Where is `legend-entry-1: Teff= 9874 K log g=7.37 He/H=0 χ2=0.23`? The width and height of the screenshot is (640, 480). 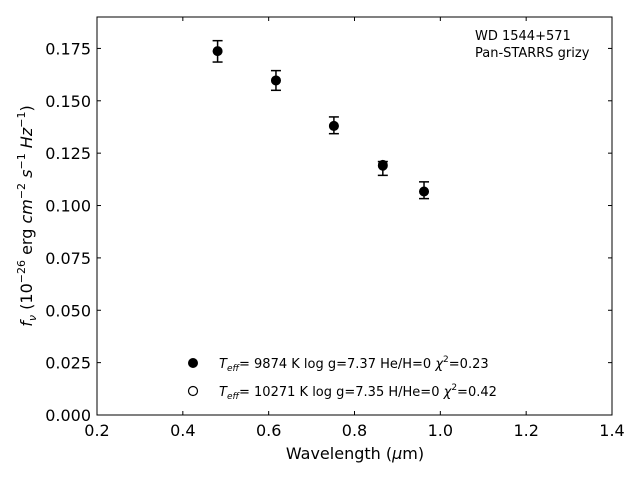 legend-entry-1: Teff= 9874 K log g=7.37 He/H=0 χ2=0.23 is located at coordinates (354, 364).